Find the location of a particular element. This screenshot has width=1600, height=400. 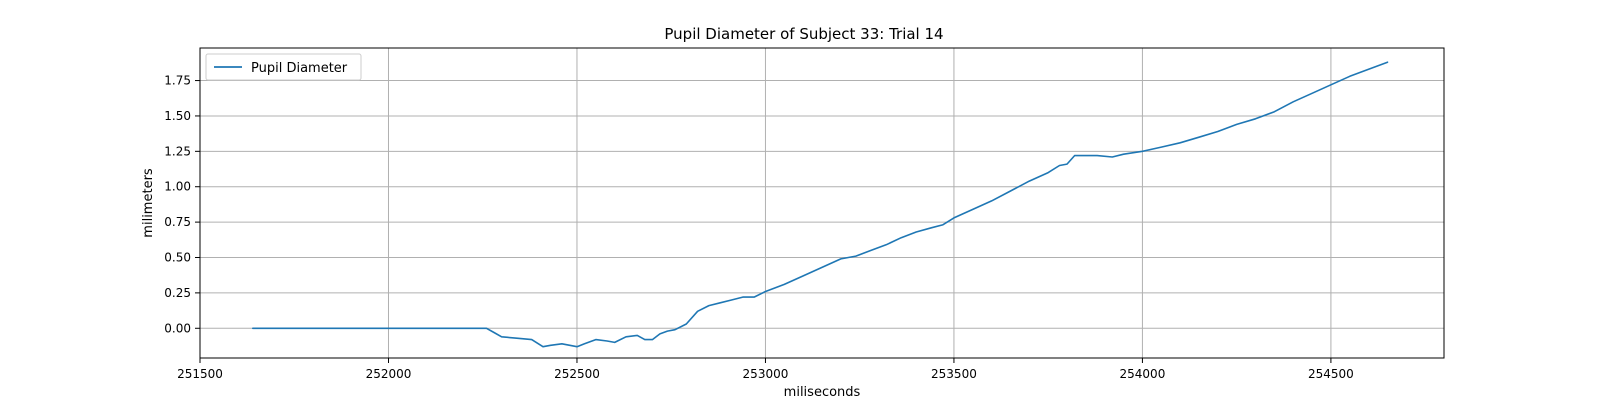

x-tick-label: 253500 is located at coordinates (954, 374).